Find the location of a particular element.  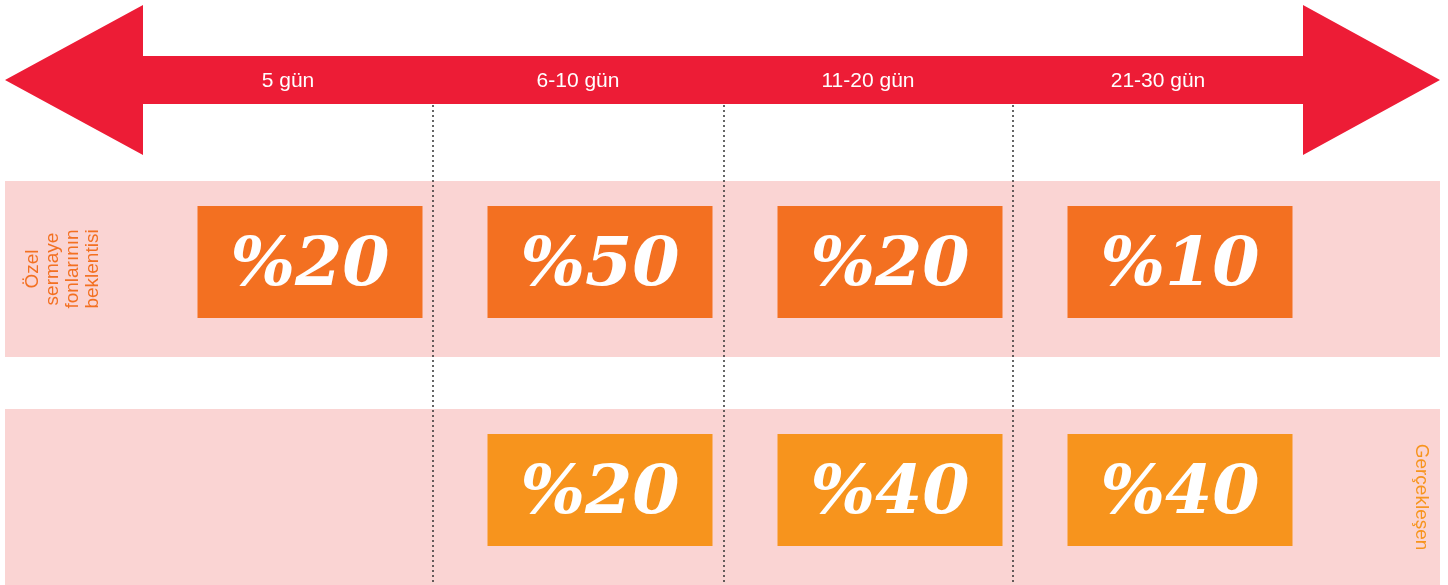

category-label: 5 gün is located at coordinates (288, 79).